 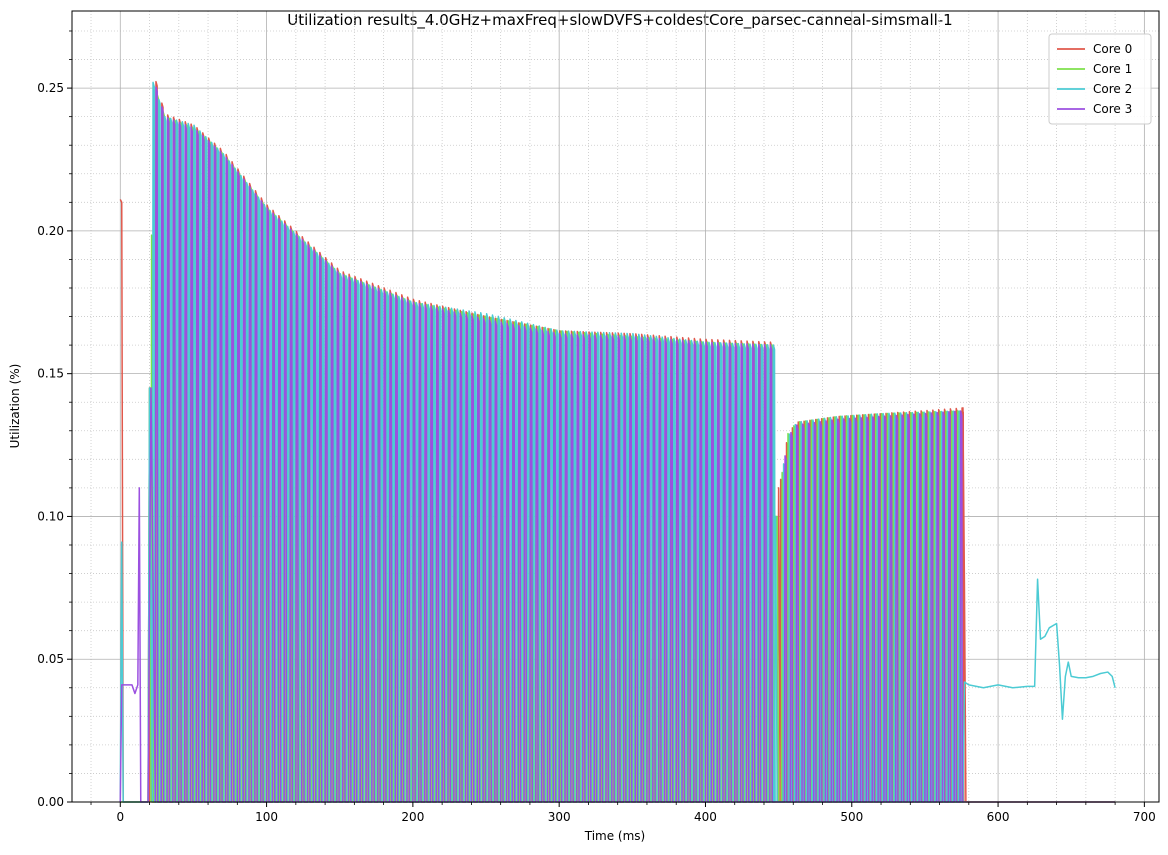 What do you see at coordinates (998, 817) in the screenshot?
I see `x-tick-label: 600` at bounding box center [998, 817].